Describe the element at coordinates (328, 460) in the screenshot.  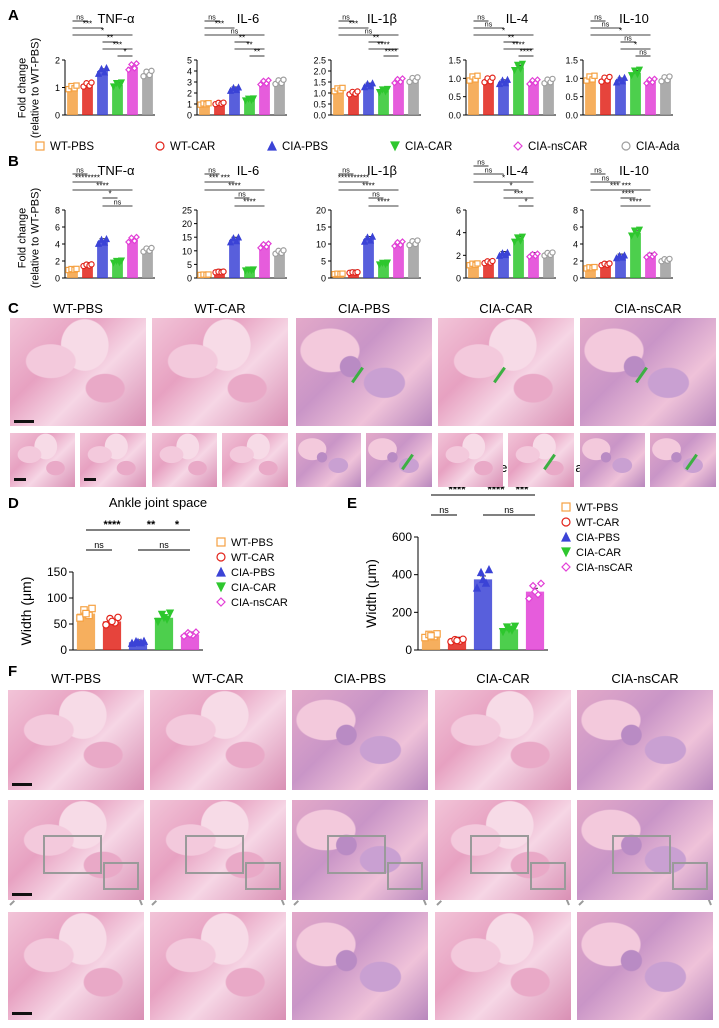
I see `histology-image-c-inset` at that location.